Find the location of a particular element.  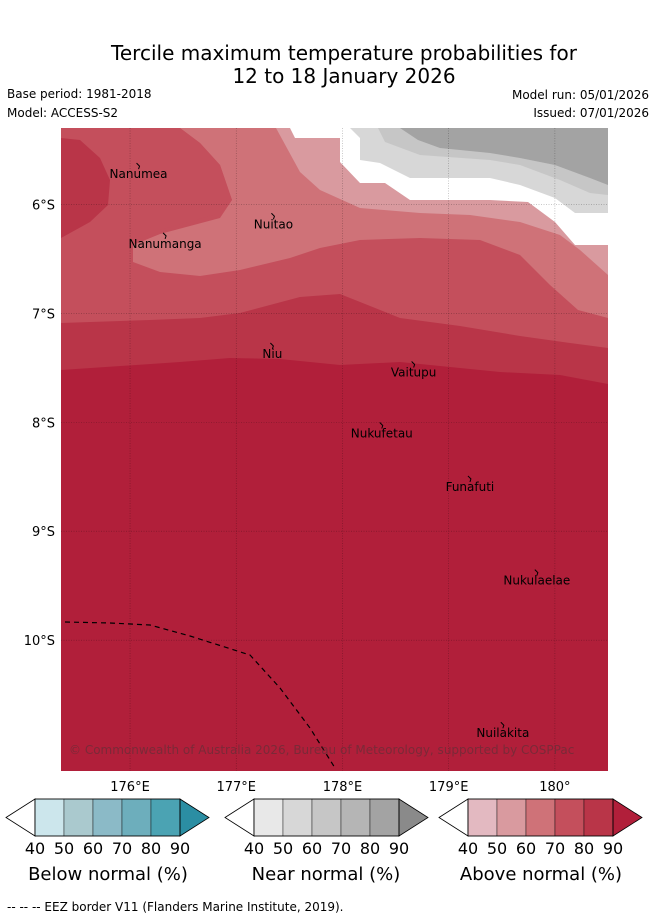

above-normal-label: Above normal (%) is located at coordinates (541, 874).